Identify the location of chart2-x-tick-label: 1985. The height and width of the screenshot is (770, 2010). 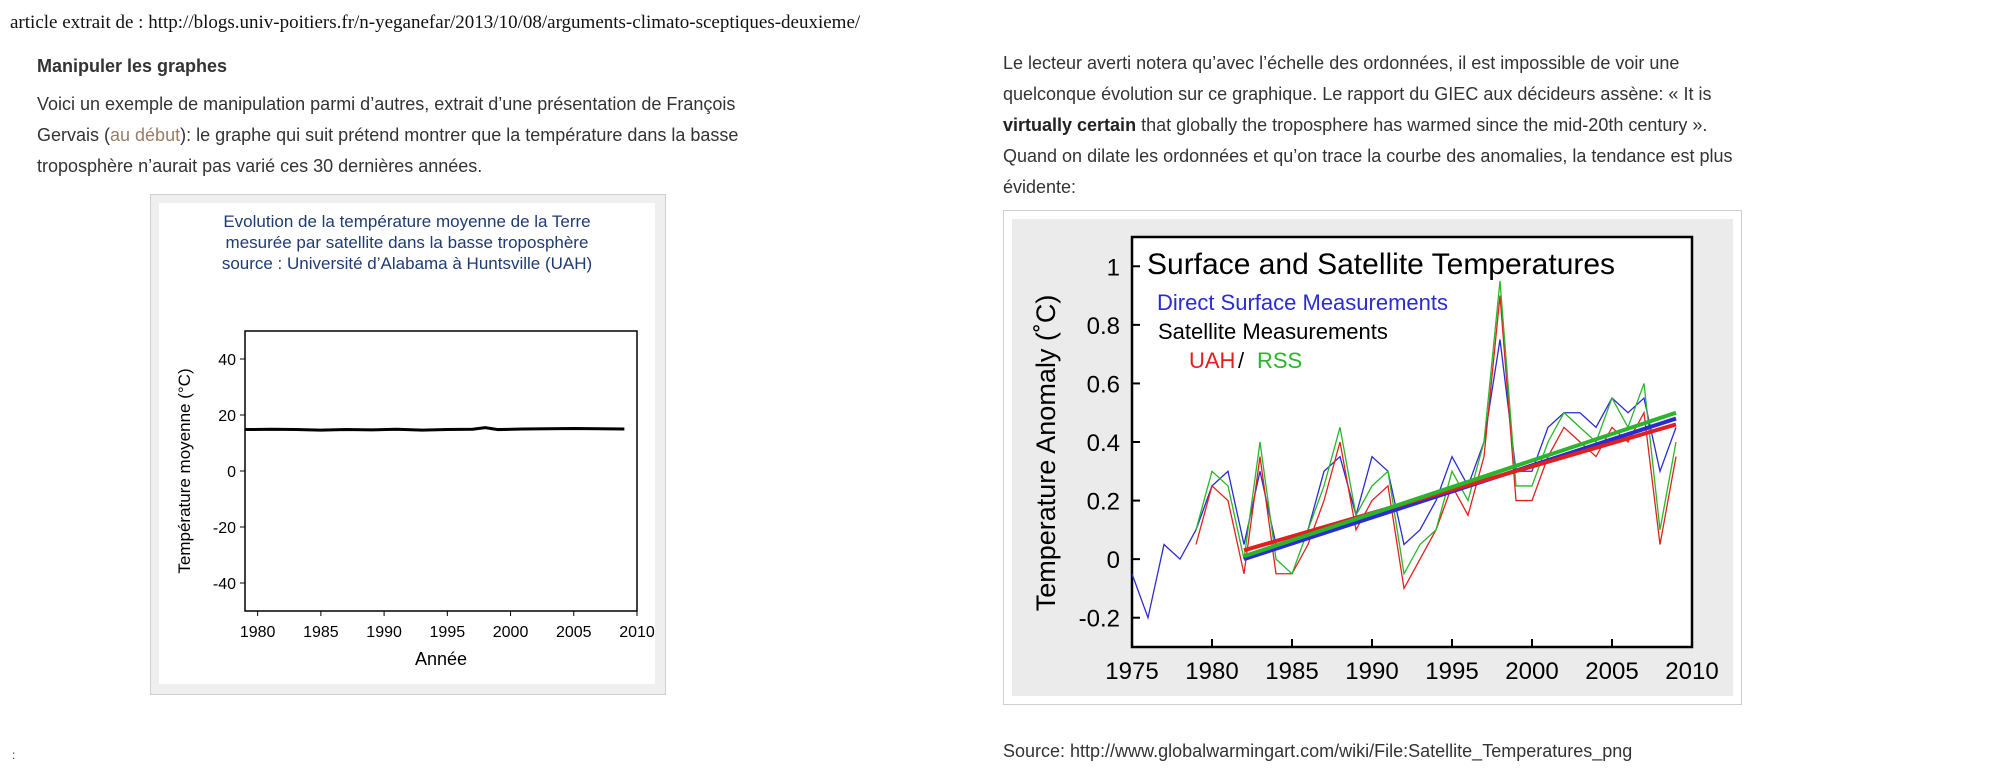
(1291, 671).